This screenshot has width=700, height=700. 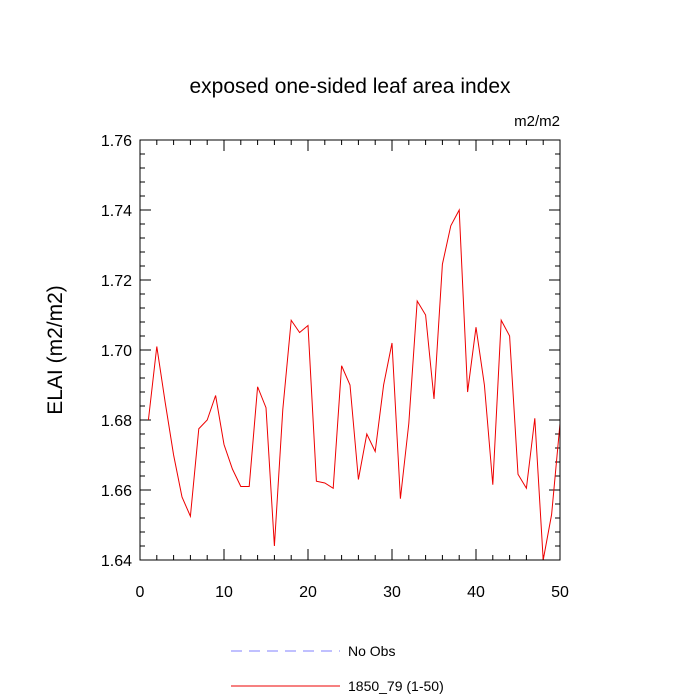 I want to click on legend-label: 1850_79 (1-50), so click(x=396, y=686).